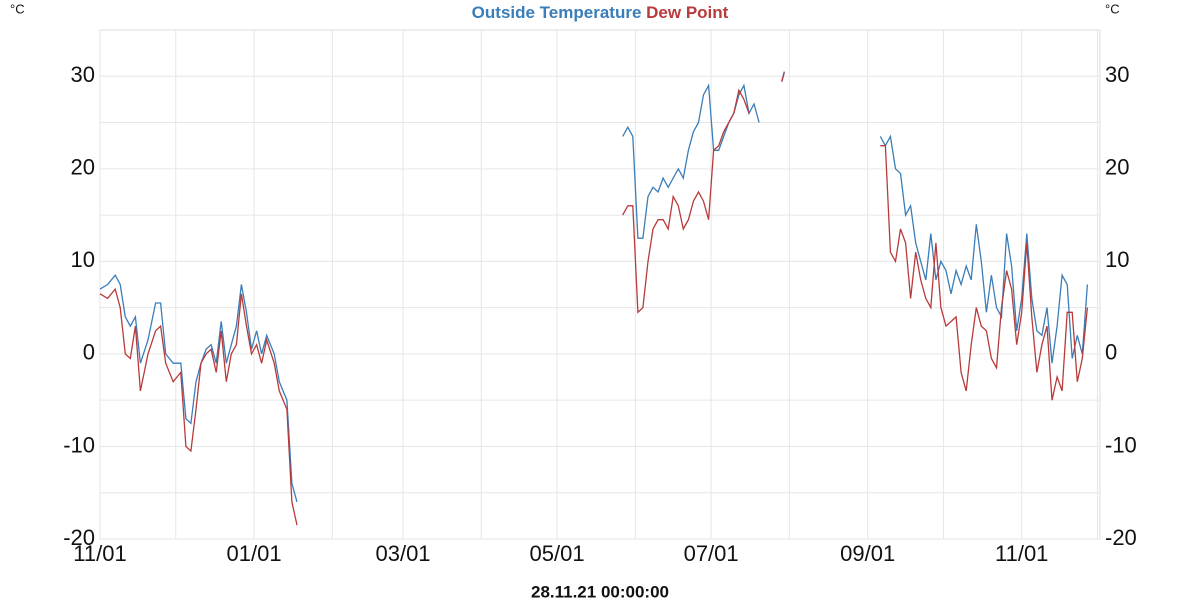 The width and height of the screenshot is (1200, 600). Describe the element at coordinates (557, 553) in the screenshot. I see `x-tick-label: 05/01` at that location.